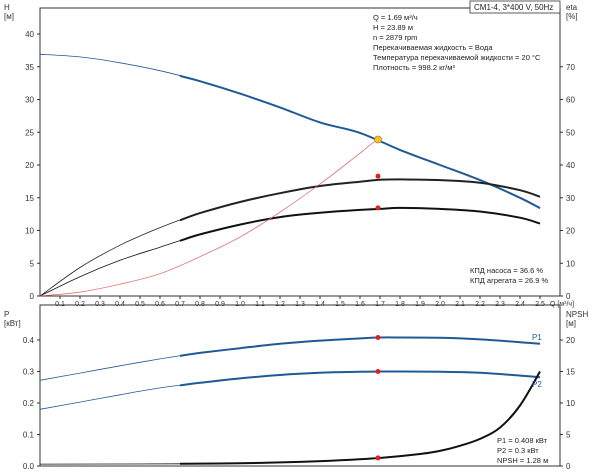  What do you see at coordinates (29, 100) in the screenshot?
I see `top-ytick-left-label: 30` at bounding box center [29, 100].